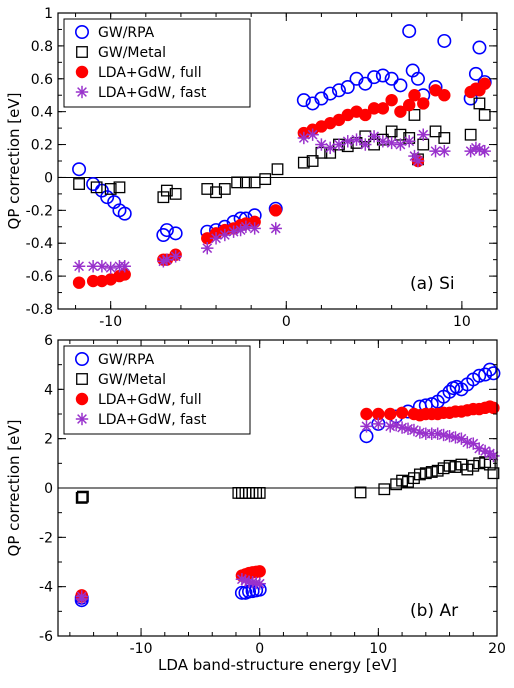 The height and width of the screenshot is (688, 514). Describe the element at coordinates (39, 244) in the screenshot. I see `y-tick-label: -0.4` at that location.